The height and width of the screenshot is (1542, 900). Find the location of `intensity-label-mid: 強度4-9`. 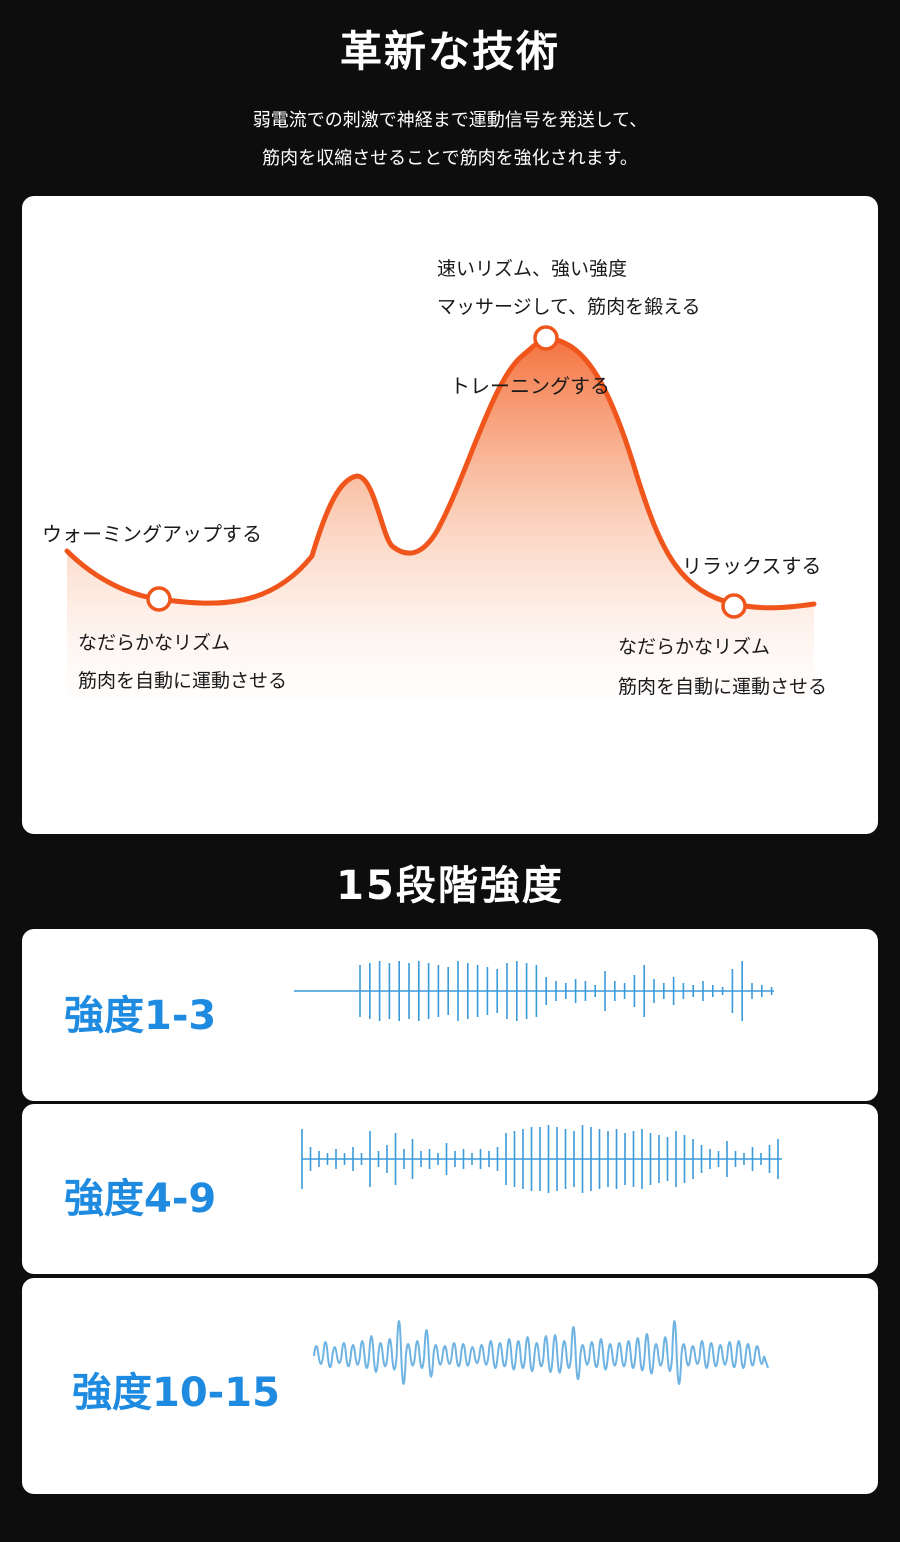

intensity-label-mid: 強度4-9 is located at coordinates (140, 1199).